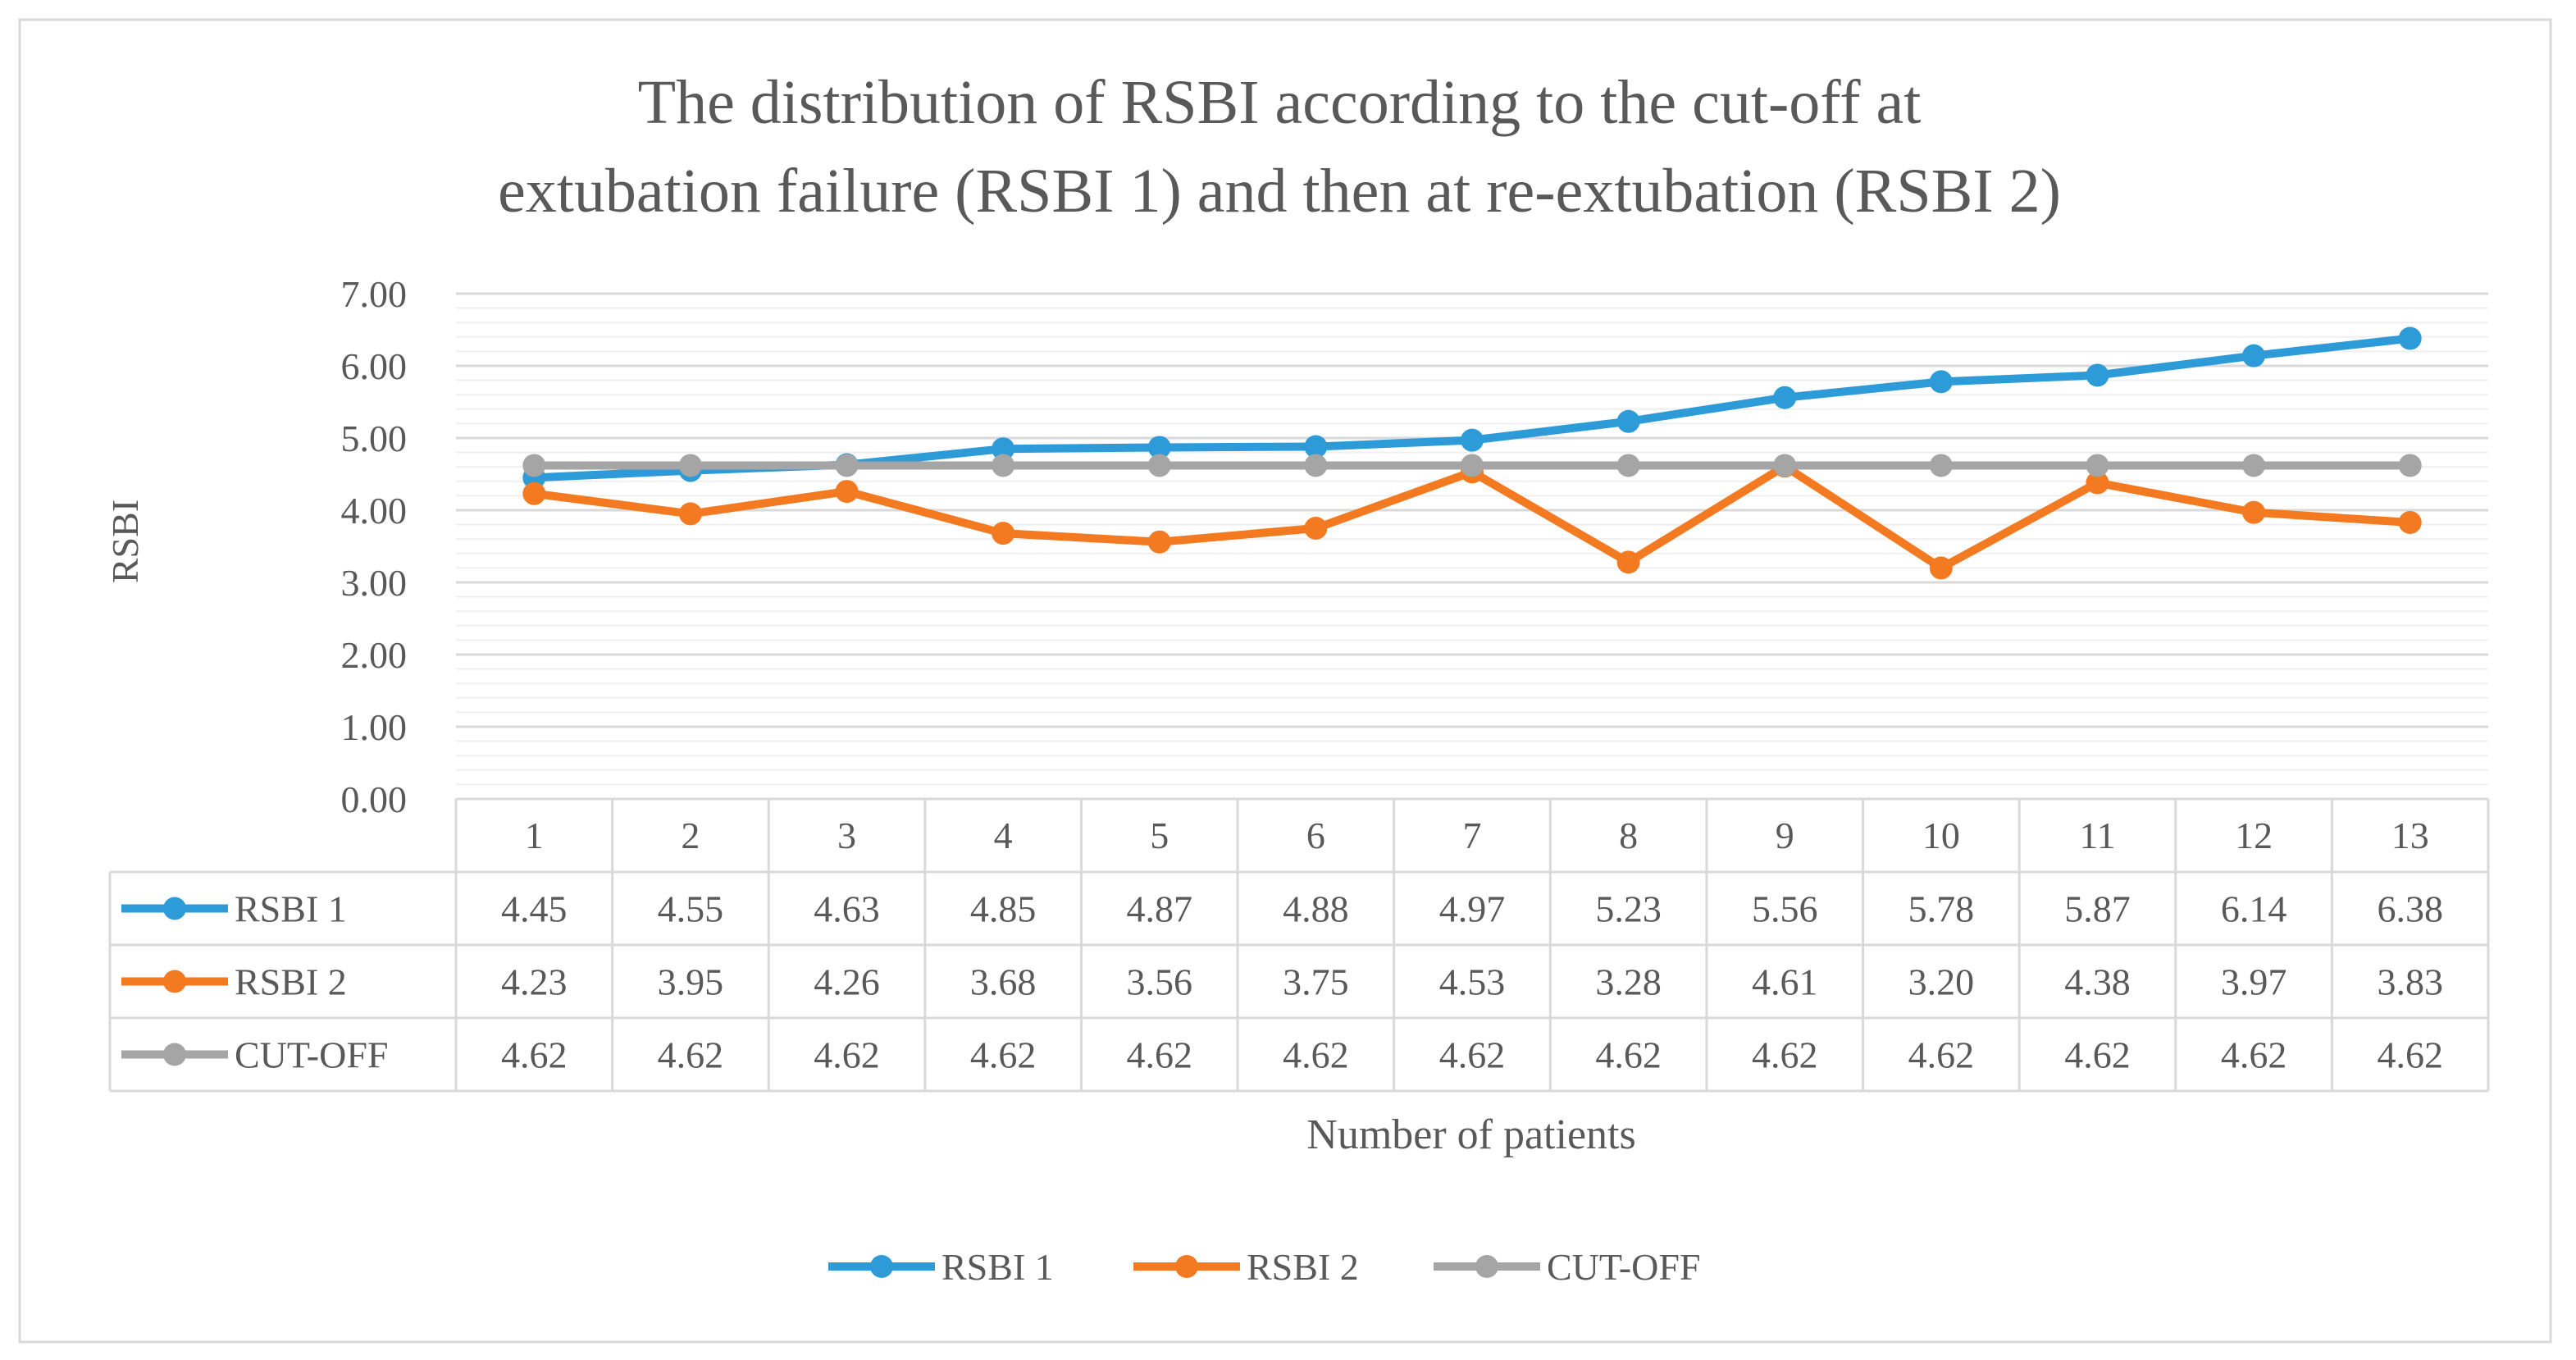 Image resolution: width=2576 pixels, height=1360 pixels. Describe the element at coordinates (2097, 909) in the screenshot. I see `table-cell-value: 5.87` at that location.